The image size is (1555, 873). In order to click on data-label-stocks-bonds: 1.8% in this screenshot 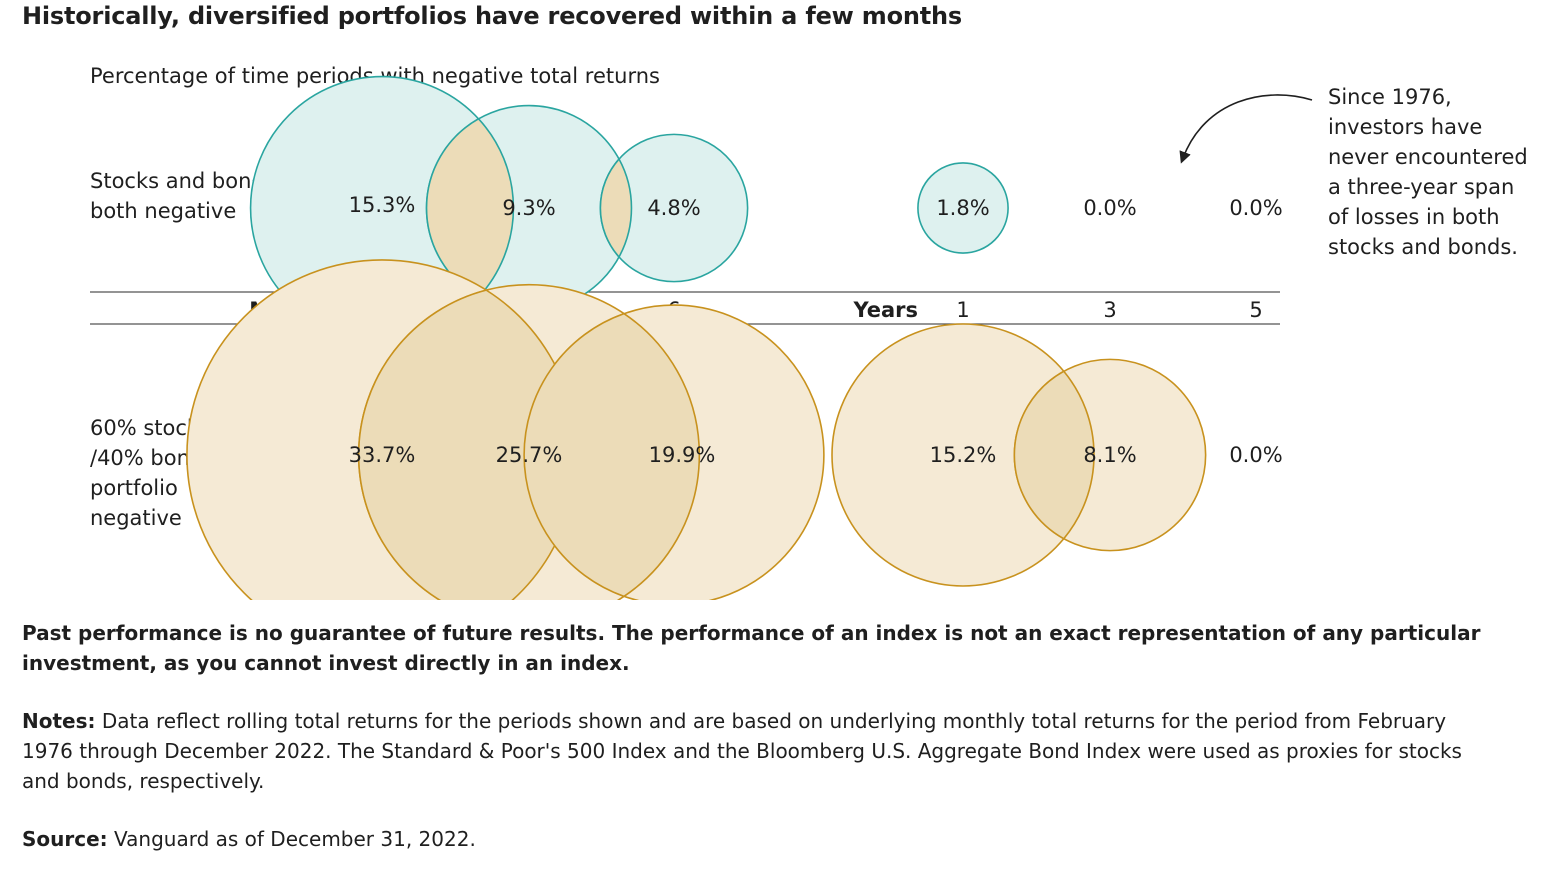, I will do `click(962, 208)`.